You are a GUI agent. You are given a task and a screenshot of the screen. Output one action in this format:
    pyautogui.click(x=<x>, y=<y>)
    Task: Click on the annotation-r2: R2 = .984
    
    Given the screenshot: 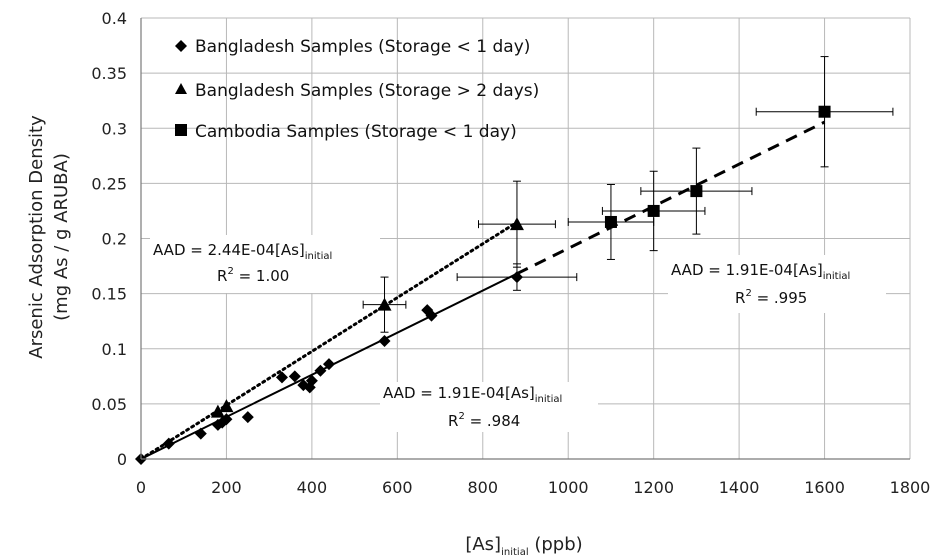 What is the action you would take?
    pyautogui.click(x=484, y=420)
    